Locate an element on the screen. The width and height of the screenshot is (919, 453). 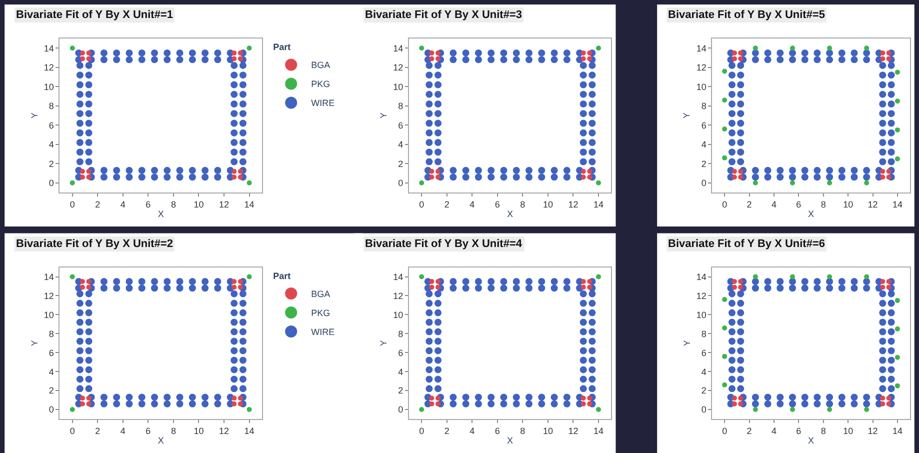
x-tick-label: 0 is located at coordinates (421, 431).